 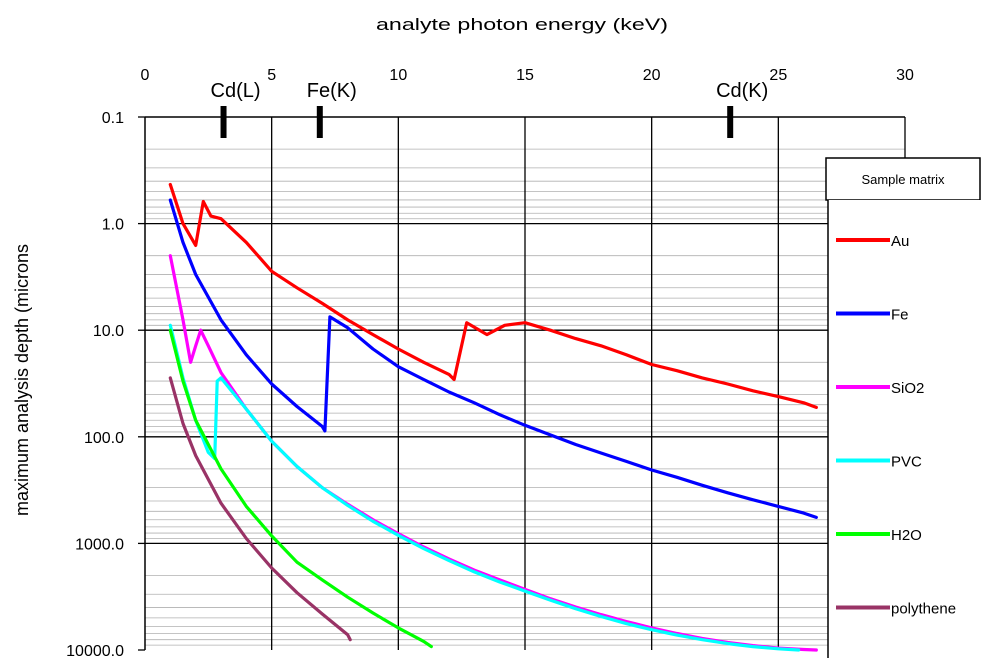 I want to click on legend-label-polythene: polythene, so click(x=923, y=609).